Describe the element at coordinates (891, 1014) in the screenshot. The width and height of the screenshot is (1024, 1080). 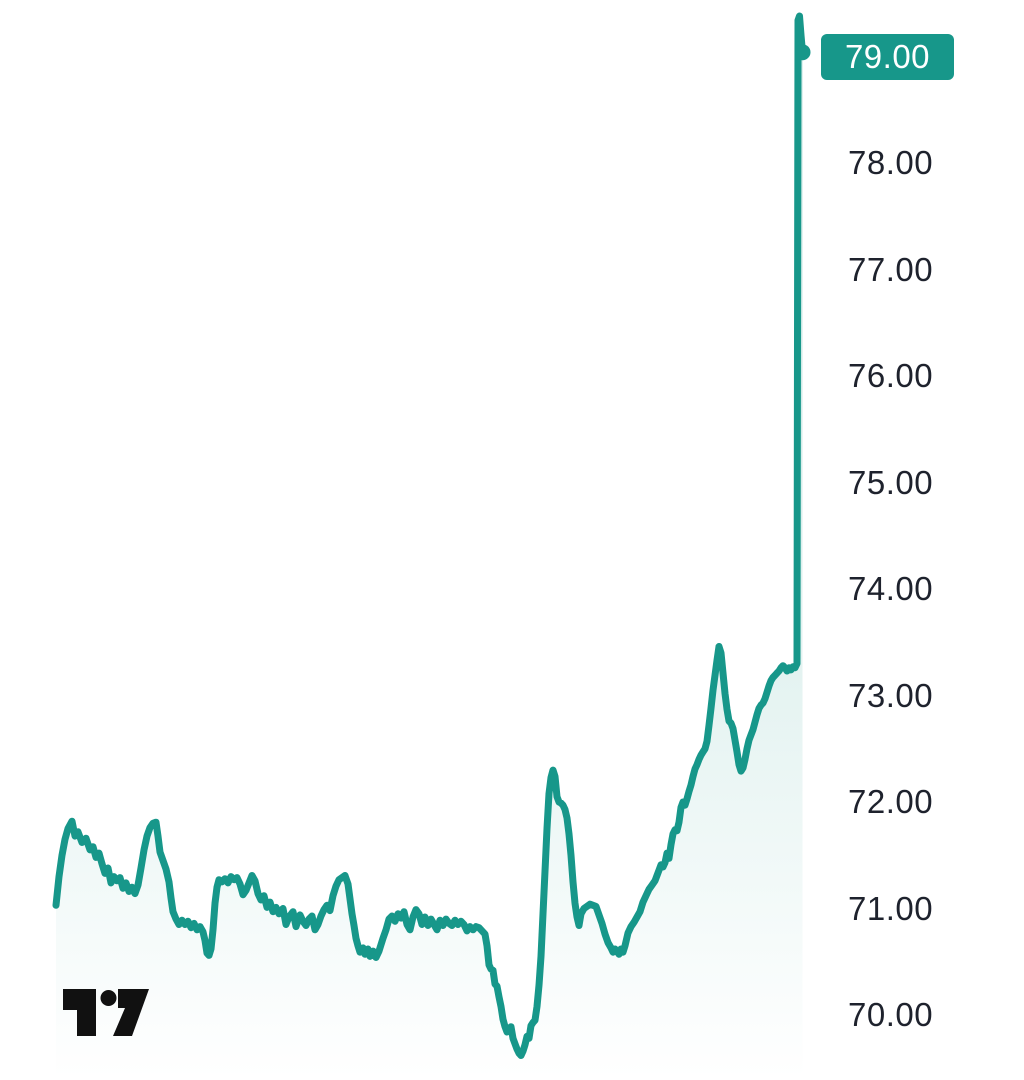
I see `y-axis-tick-label: 70.00` at that location.